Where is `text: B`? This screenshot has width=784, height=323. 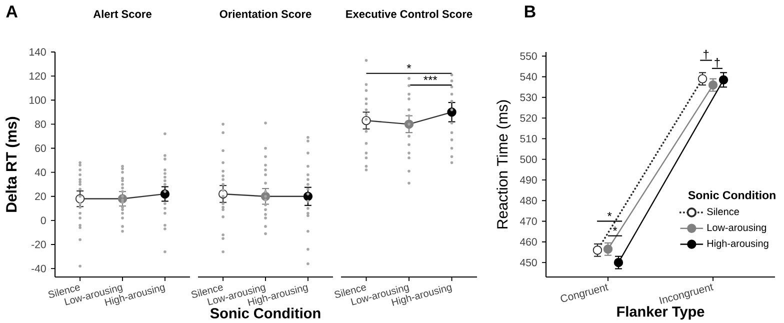
text: B is located at coordinates (530, 12).